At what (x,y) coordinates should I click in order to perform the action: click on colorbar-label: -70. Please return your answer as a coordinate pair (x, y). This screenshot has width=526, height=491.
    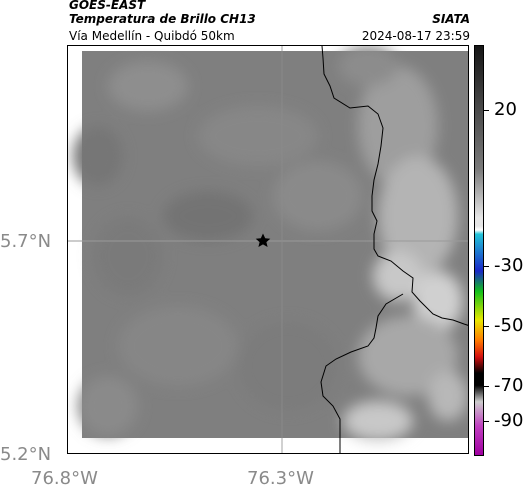
    Looking at the image, I should click on (509, 385).